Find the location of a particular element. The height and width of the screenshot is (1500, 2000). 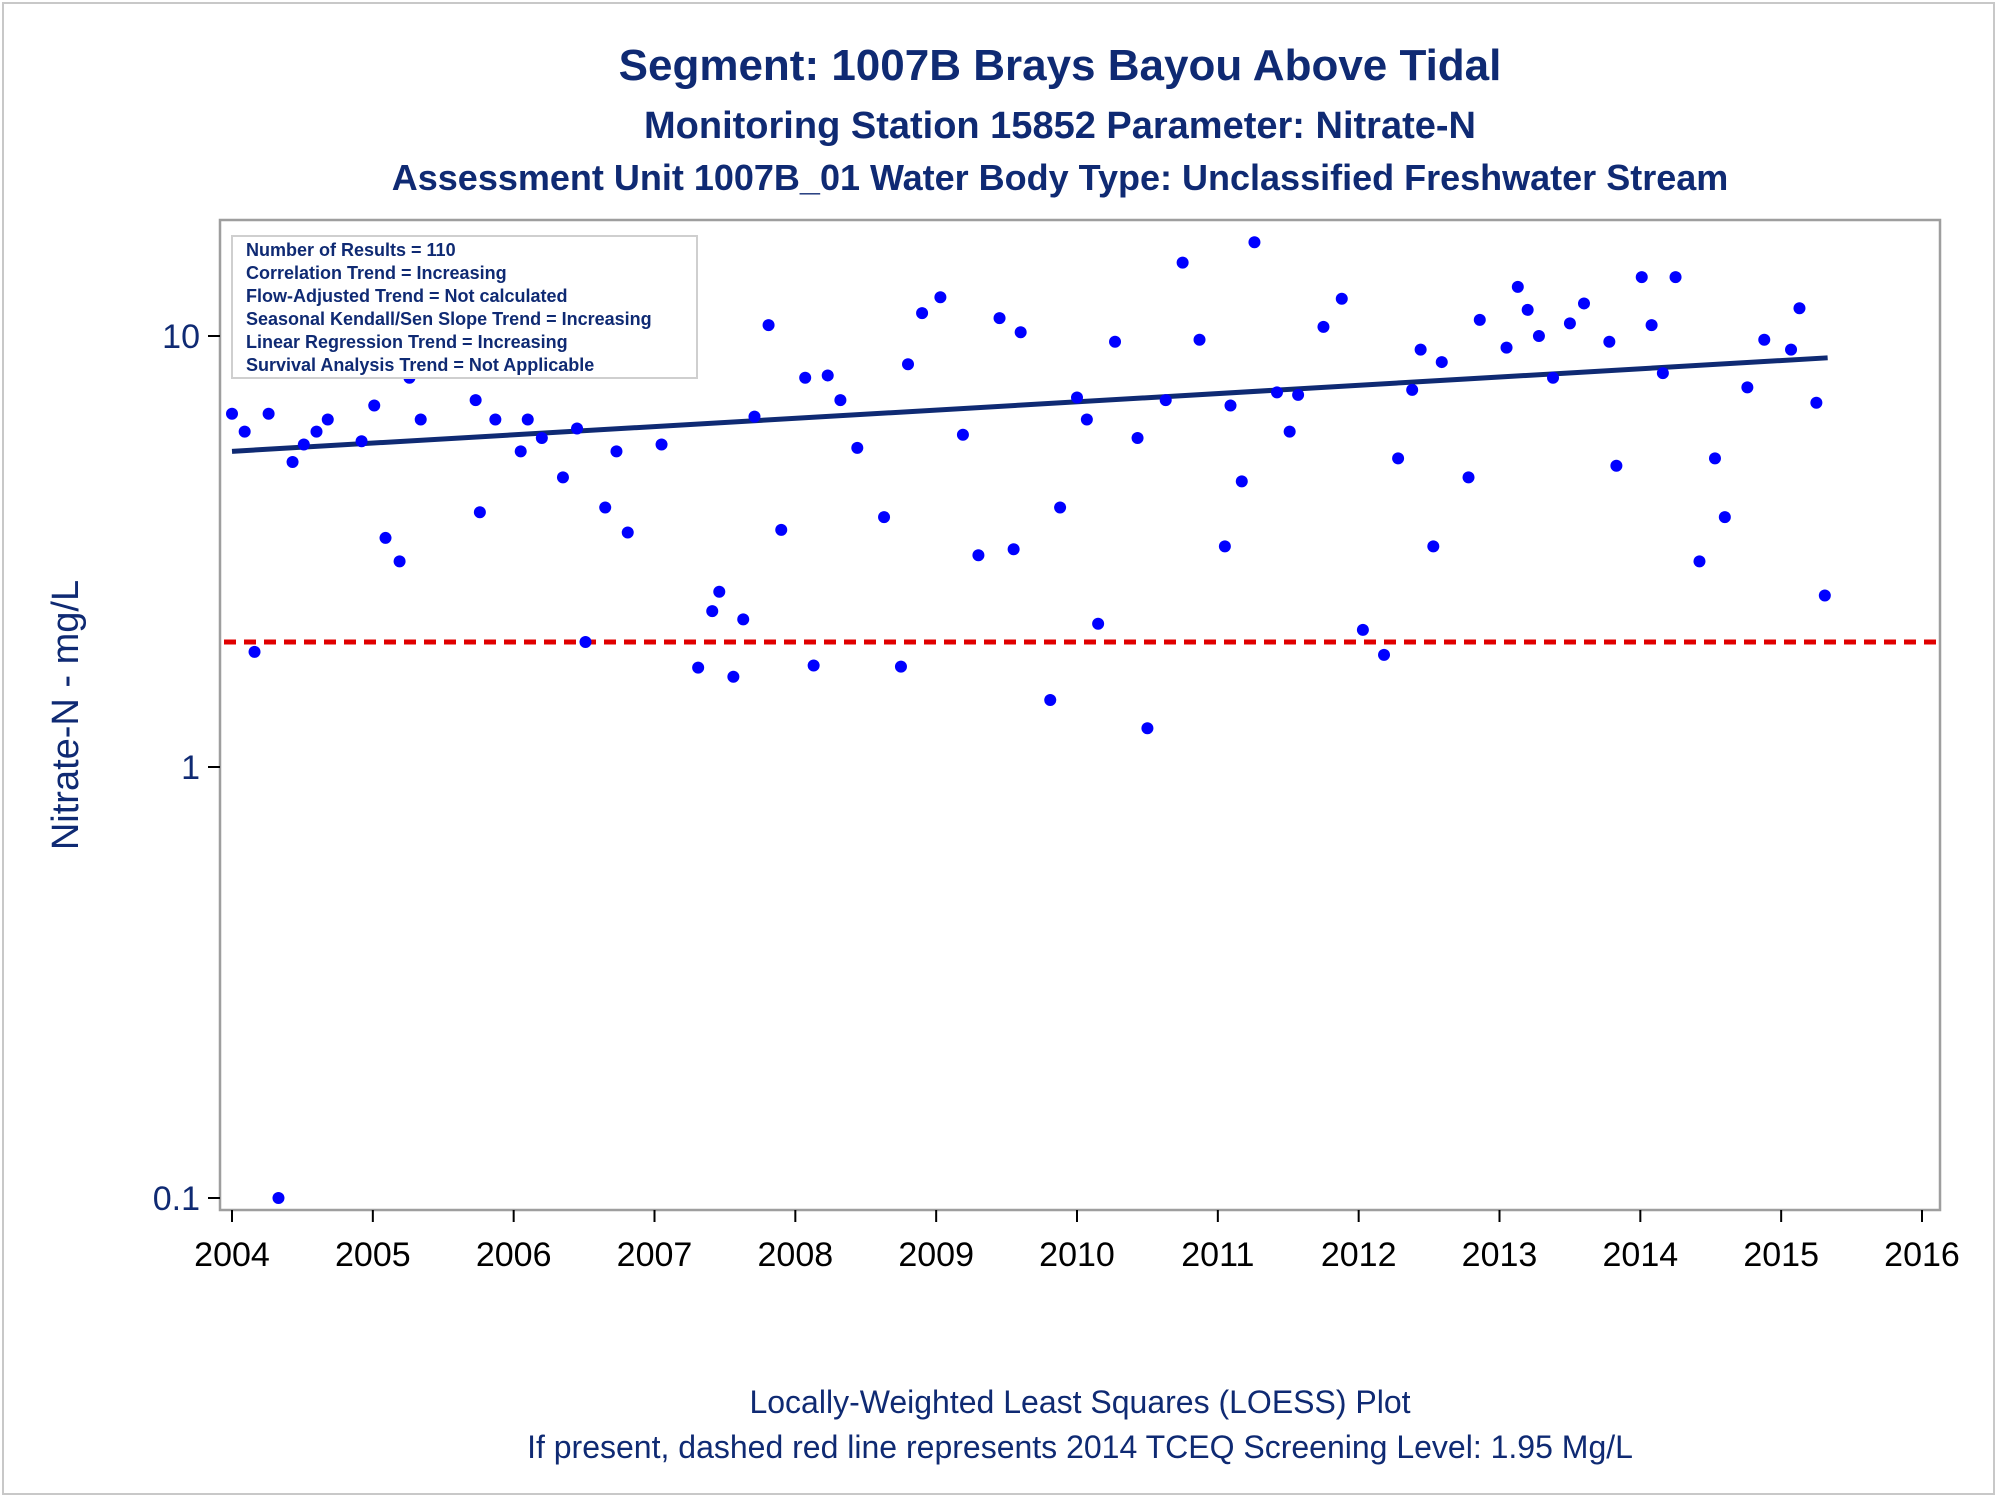

x-tick-label: 2010 is located at coordinates (1077, 1255).